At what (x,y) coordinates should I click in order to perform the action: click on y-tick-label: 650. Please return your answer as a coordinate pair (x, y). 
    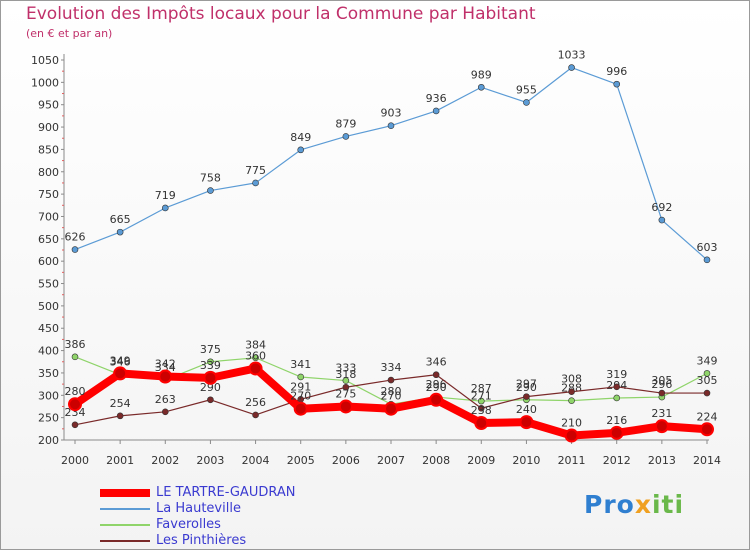
    Looking at the image, I should click on (48, 239).